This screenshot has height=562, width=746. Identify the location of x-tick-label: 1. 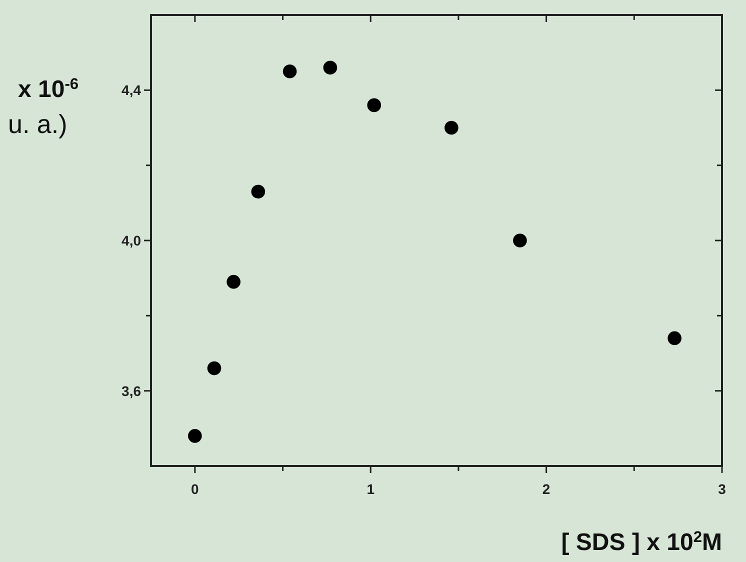
(370, 489).